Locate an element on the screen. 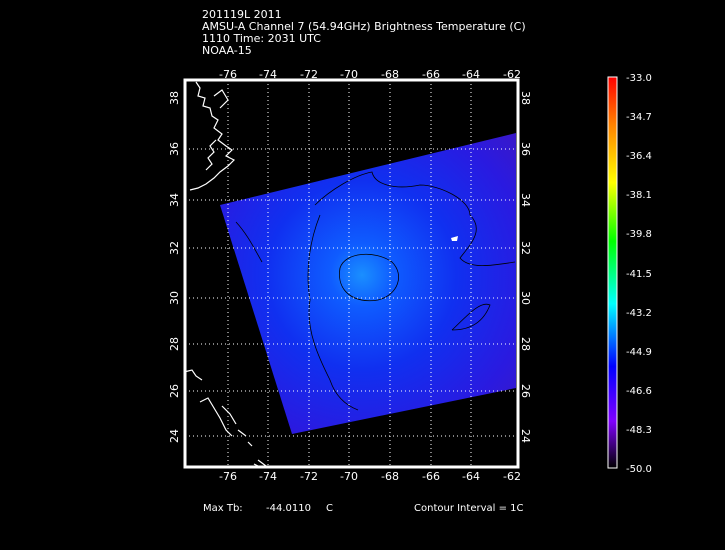 The width and height of the screenshot is (725, 550). contour-inner is located at coordinates (369, 277).